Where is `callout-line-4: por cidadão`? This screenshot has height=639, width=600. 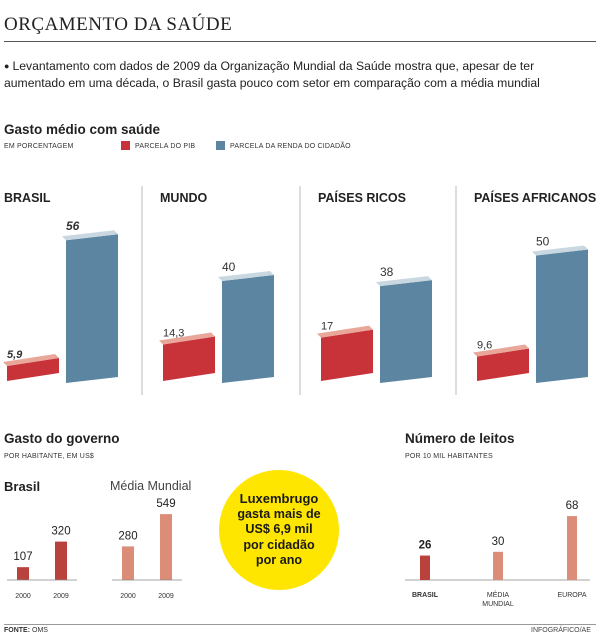 callout-line-4: por cidadão is located at coordinates (279, 544).